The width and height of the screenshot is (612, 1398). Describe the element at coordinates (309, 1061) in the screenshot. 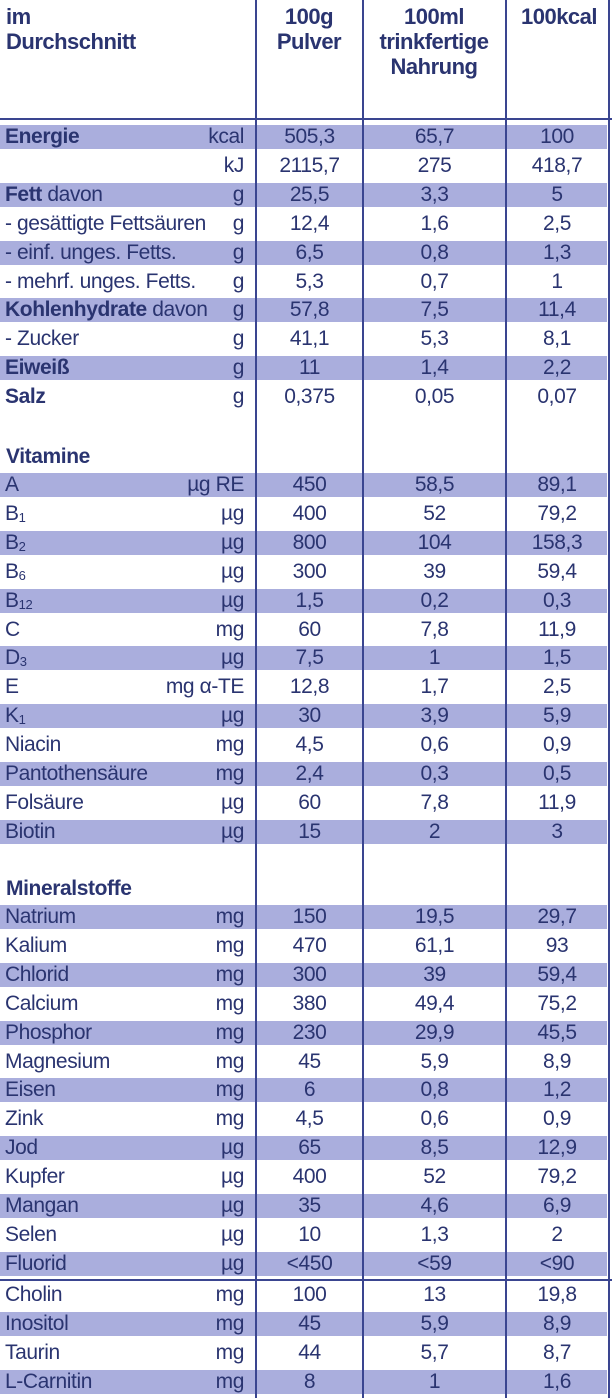

I see `row-value-v1: 45` at that location.